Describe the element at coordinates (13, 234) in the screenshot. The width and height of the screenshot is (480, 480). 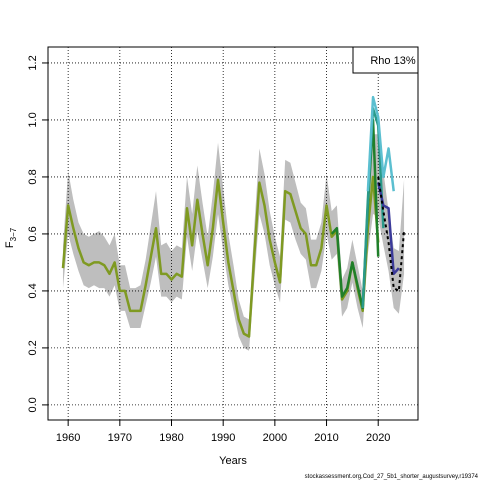
I see `y-label-sub: 3−7` at that location.